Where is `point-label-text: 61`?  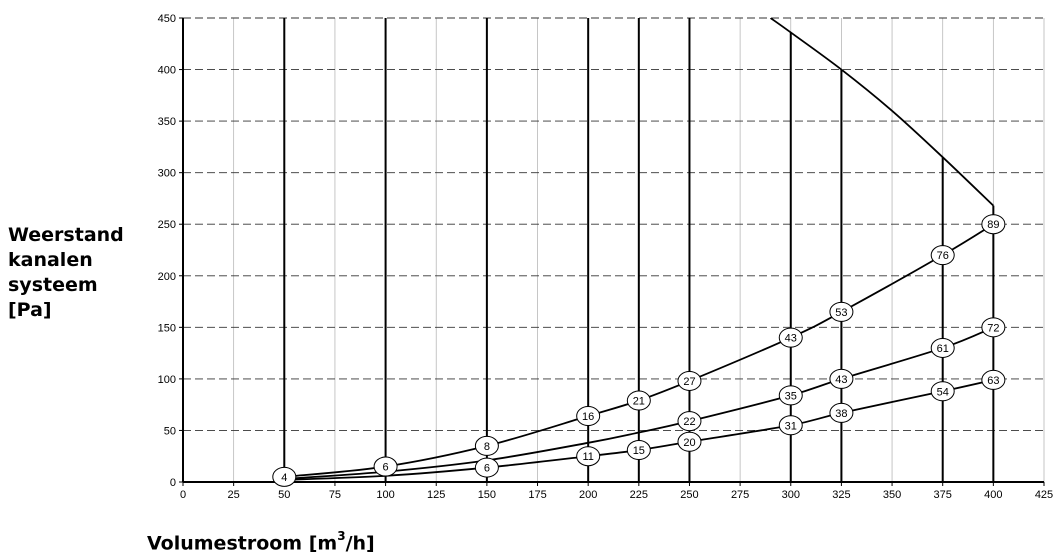 point-label-text: 61 is located at coordinates (943, 349).